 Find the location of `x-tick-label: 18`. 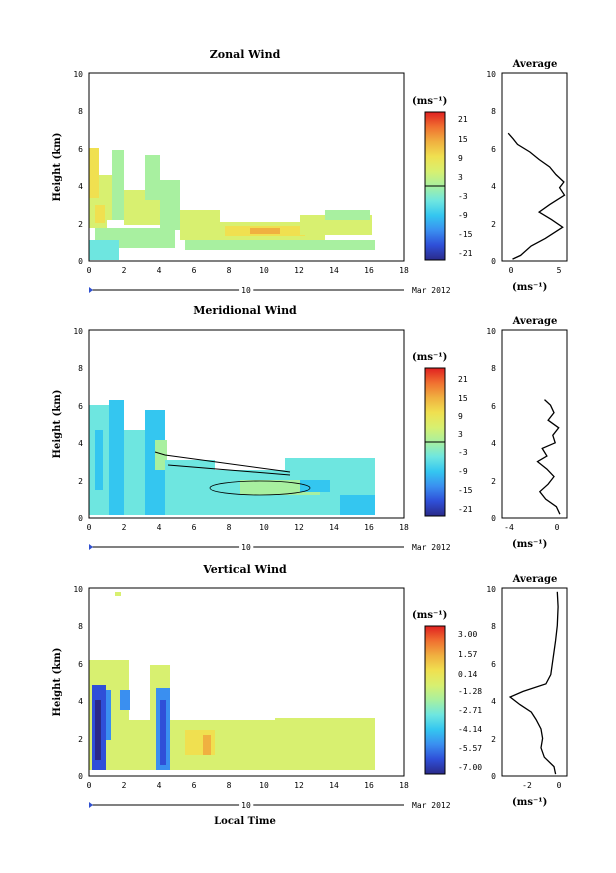

x-tick-label: 18 is located at coordinates (404, 785).